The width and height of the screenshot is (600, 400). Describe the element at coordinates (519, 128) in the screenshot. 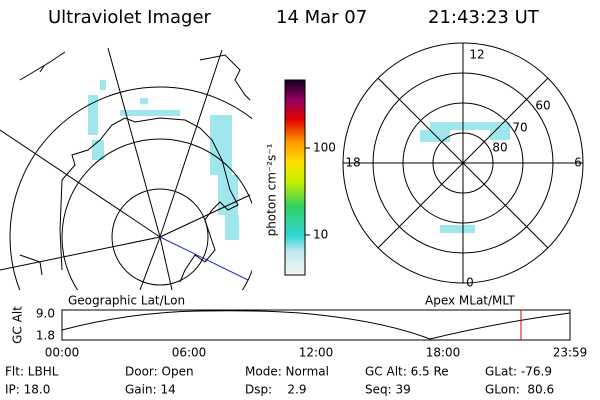

I see `lat-label: 70` at that location.